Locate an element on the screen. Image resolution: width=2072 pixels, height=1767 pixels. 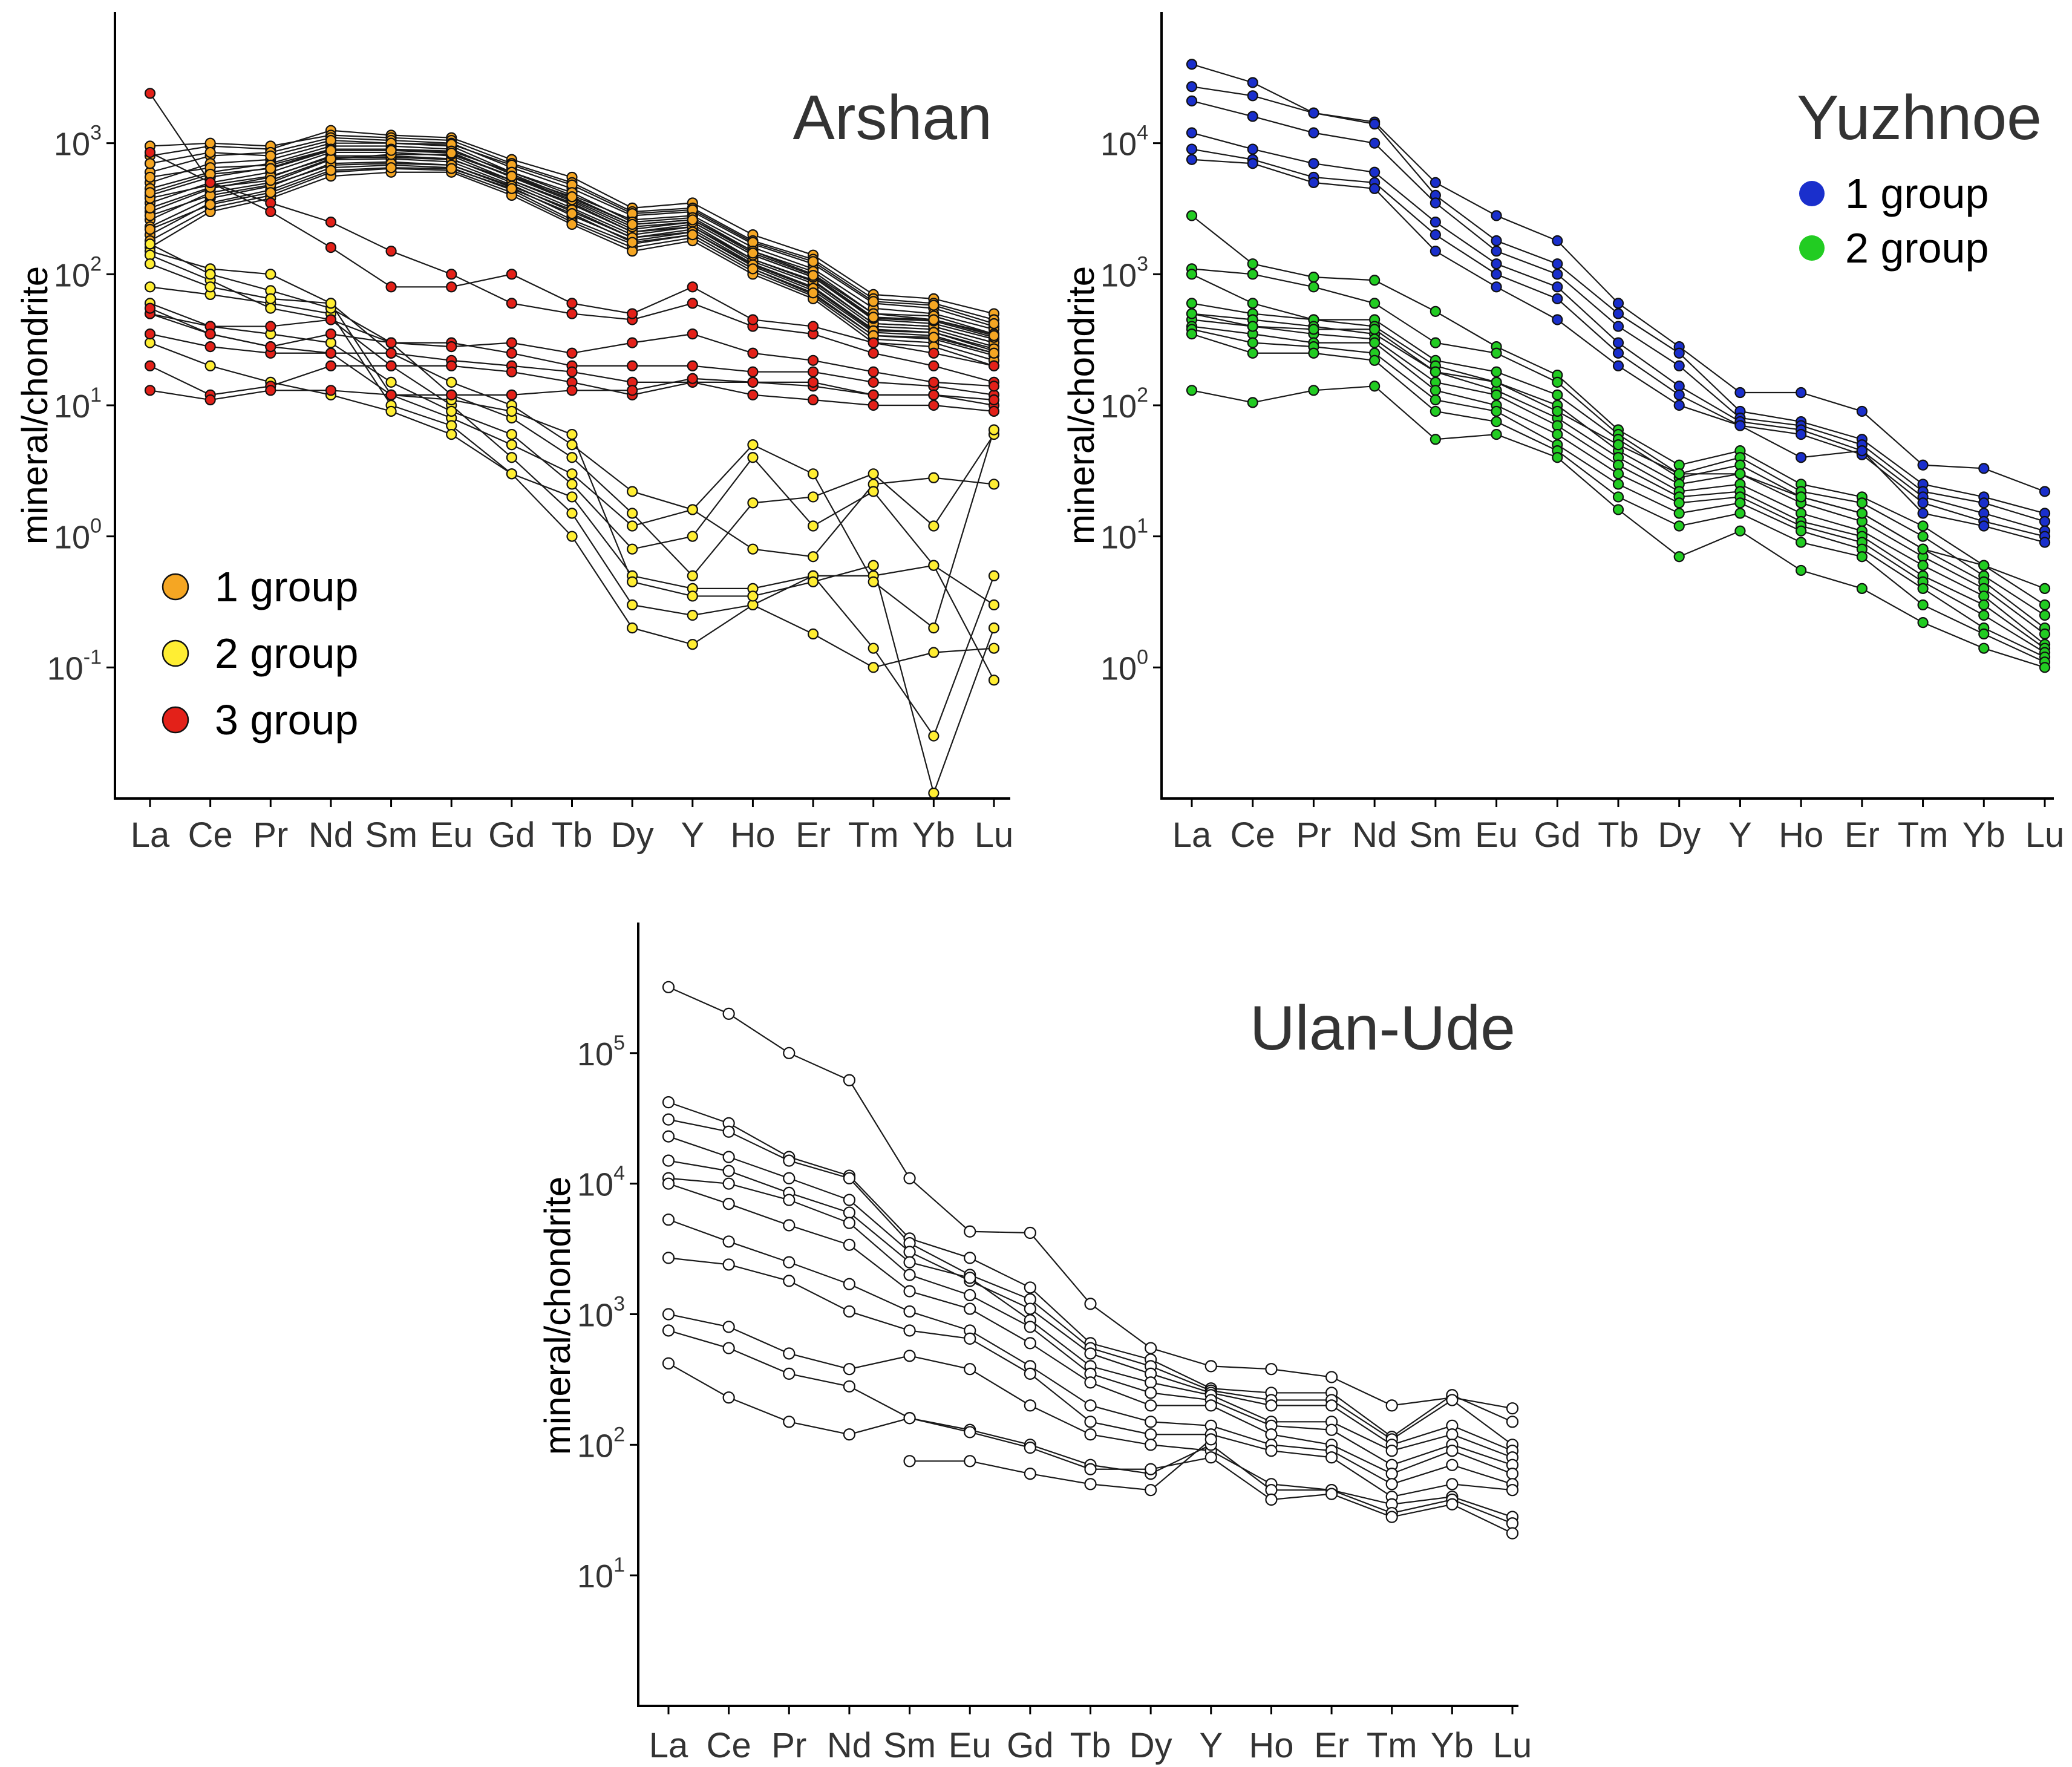
series-points is located at coordinates (1090, 1260).